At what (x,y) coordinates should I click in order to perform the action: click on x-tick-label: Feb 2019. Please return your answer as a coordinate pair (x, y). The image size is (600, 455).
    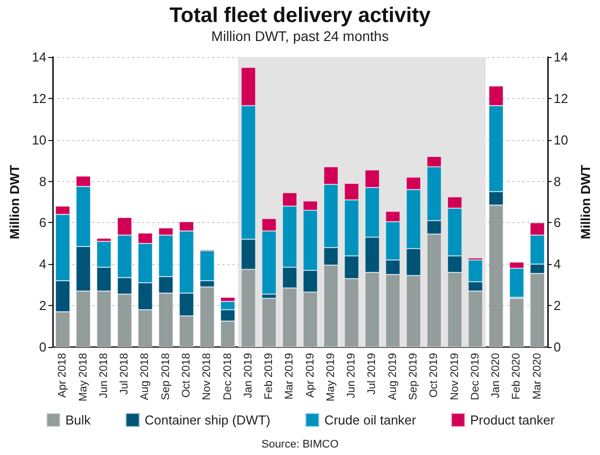
    Looking at the image, I should click on (269, 376).